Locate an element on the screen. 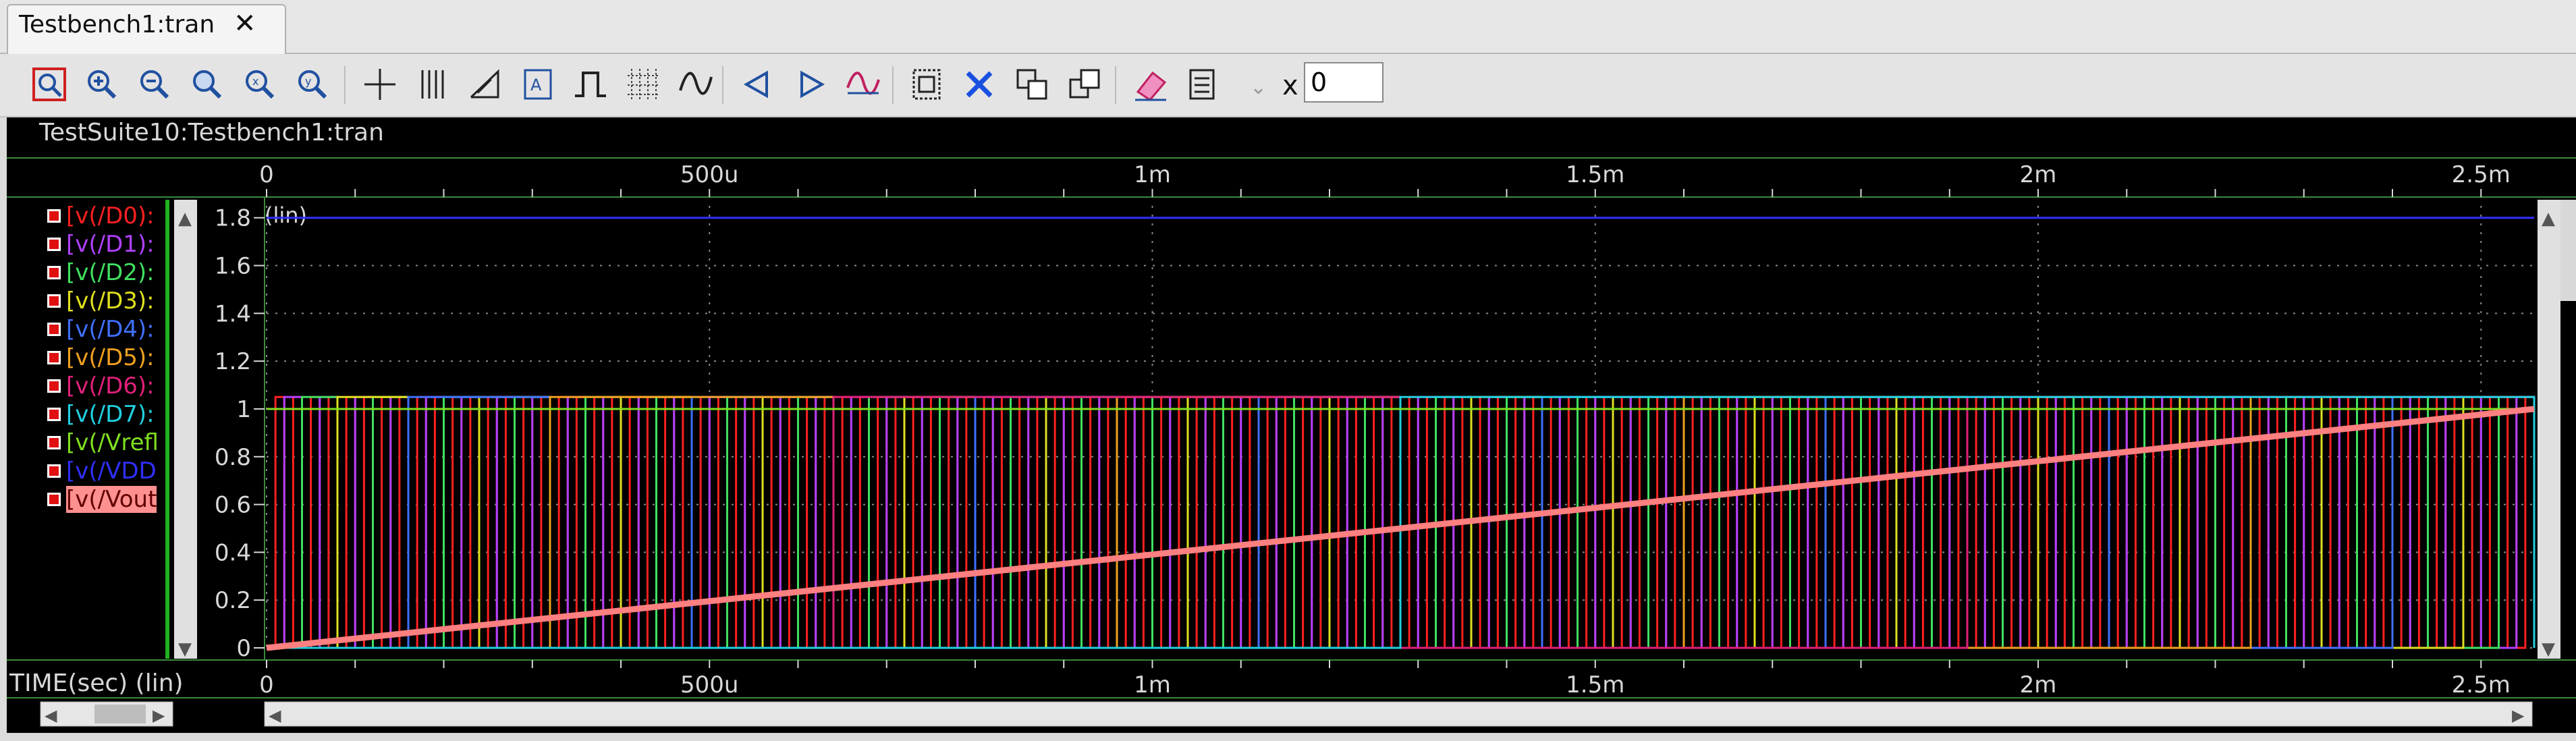 The image size is (2576, 741). x-tick-label-bottom: 500u is located at coordinates (709, 684).